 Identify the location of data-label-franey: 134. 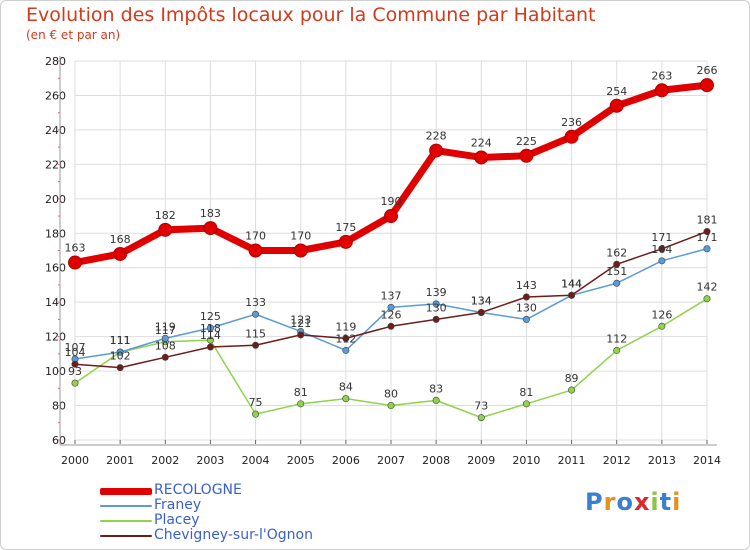
(481, 301).